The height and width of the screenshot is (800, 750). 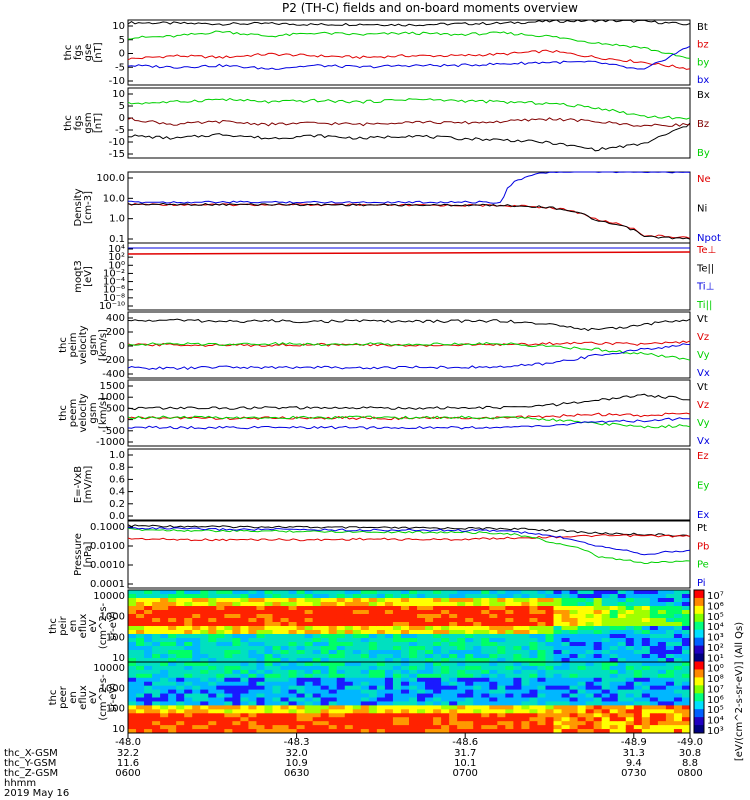 I want to click on y-axis-label-line: fgs, so click(x=78, y=122).